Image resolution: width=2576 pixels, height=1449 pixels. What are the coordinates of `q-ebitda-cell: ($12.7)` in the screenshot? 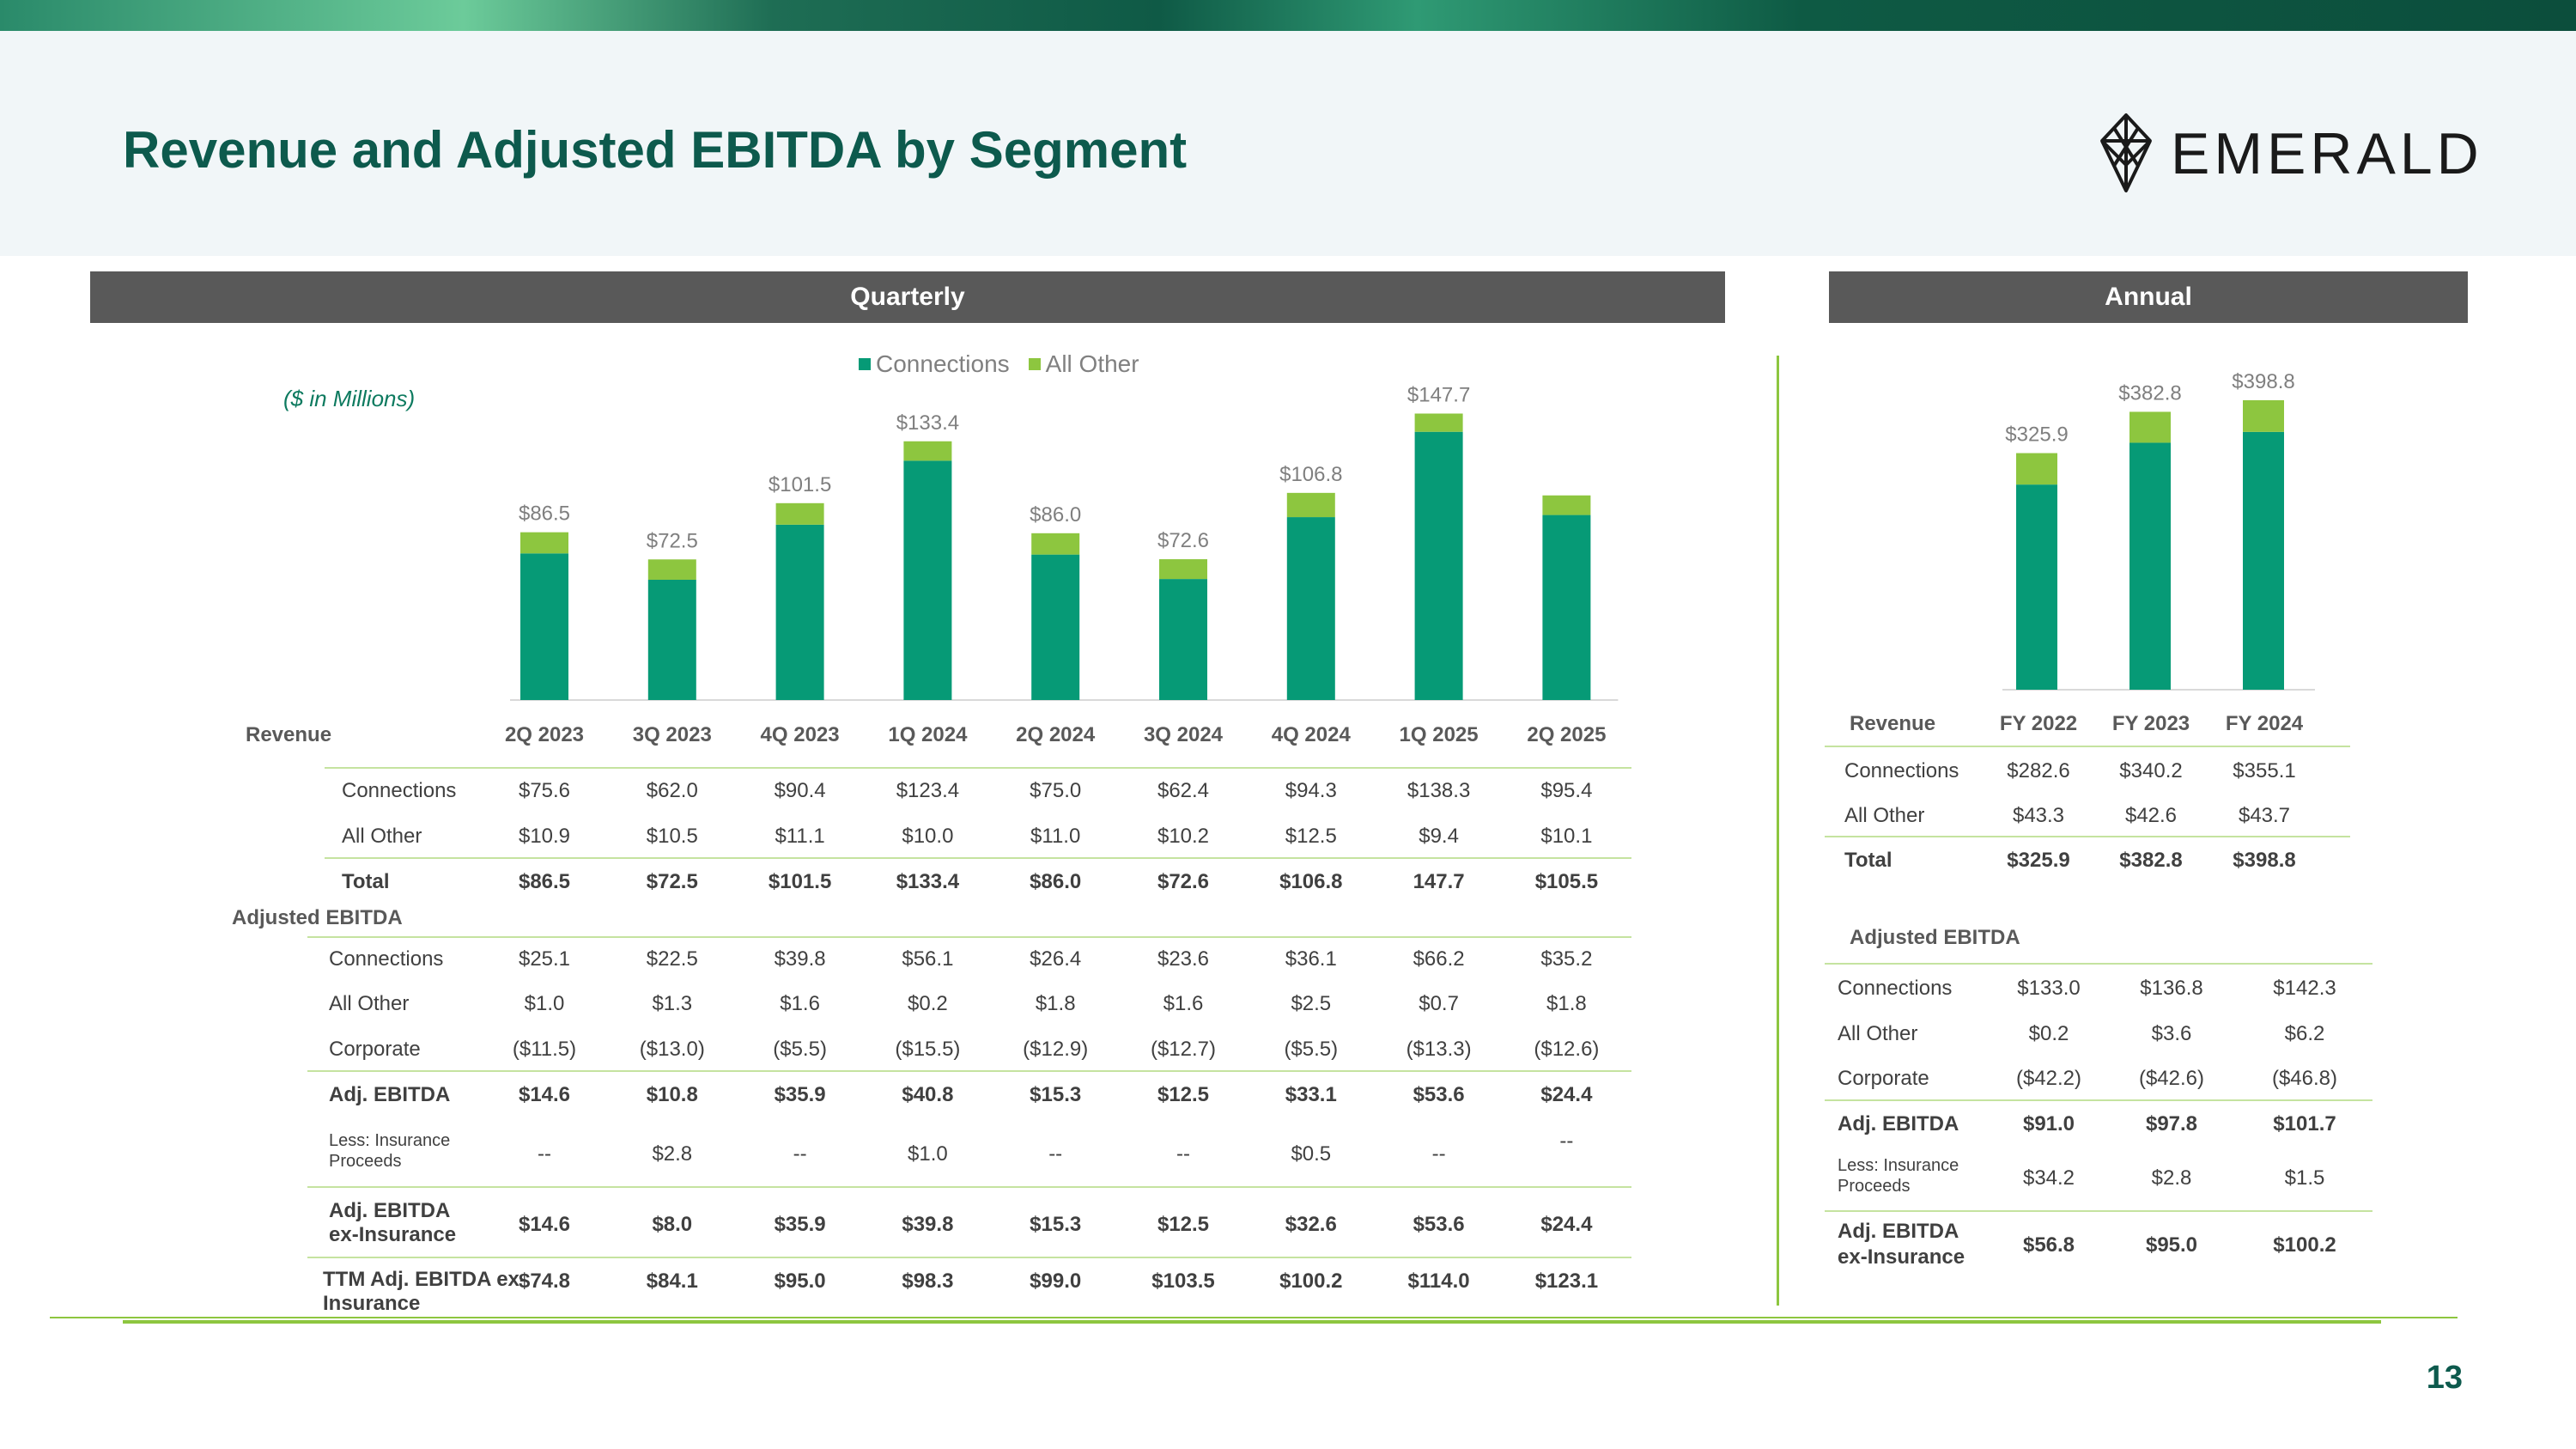 It's located at (1184, 1049).